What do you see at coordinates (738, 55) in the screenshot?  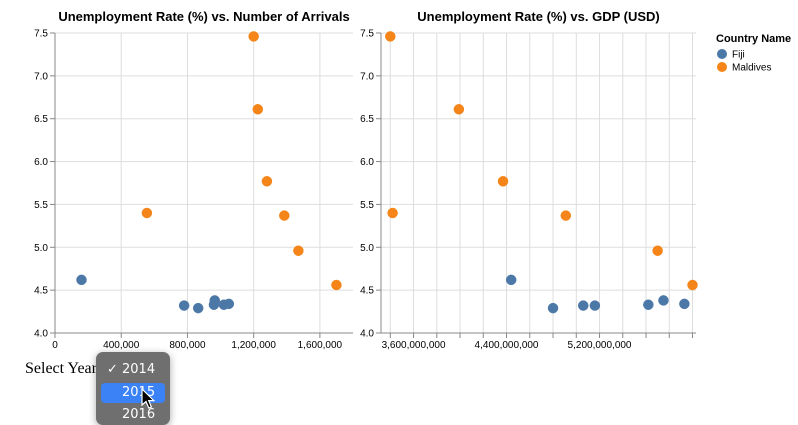 I see `legend-label-fiji: Fiji` at bounding box center [738, 55].